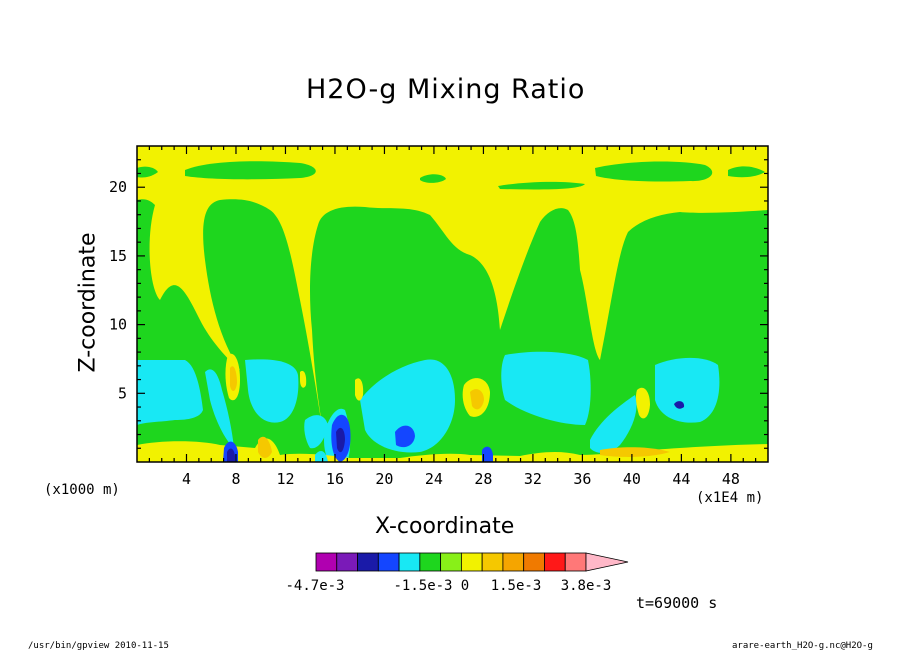  I want to click on colorbar-label: 3.8e-3, so click(586, 586).